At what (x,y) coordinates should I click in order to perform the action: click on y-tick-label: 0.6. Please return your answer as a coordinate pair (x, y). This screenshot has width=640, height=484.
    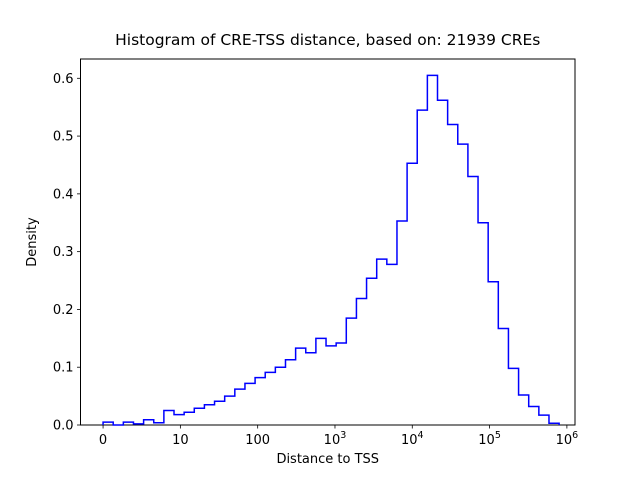
    Looking at the image, I should click on (63, 79).